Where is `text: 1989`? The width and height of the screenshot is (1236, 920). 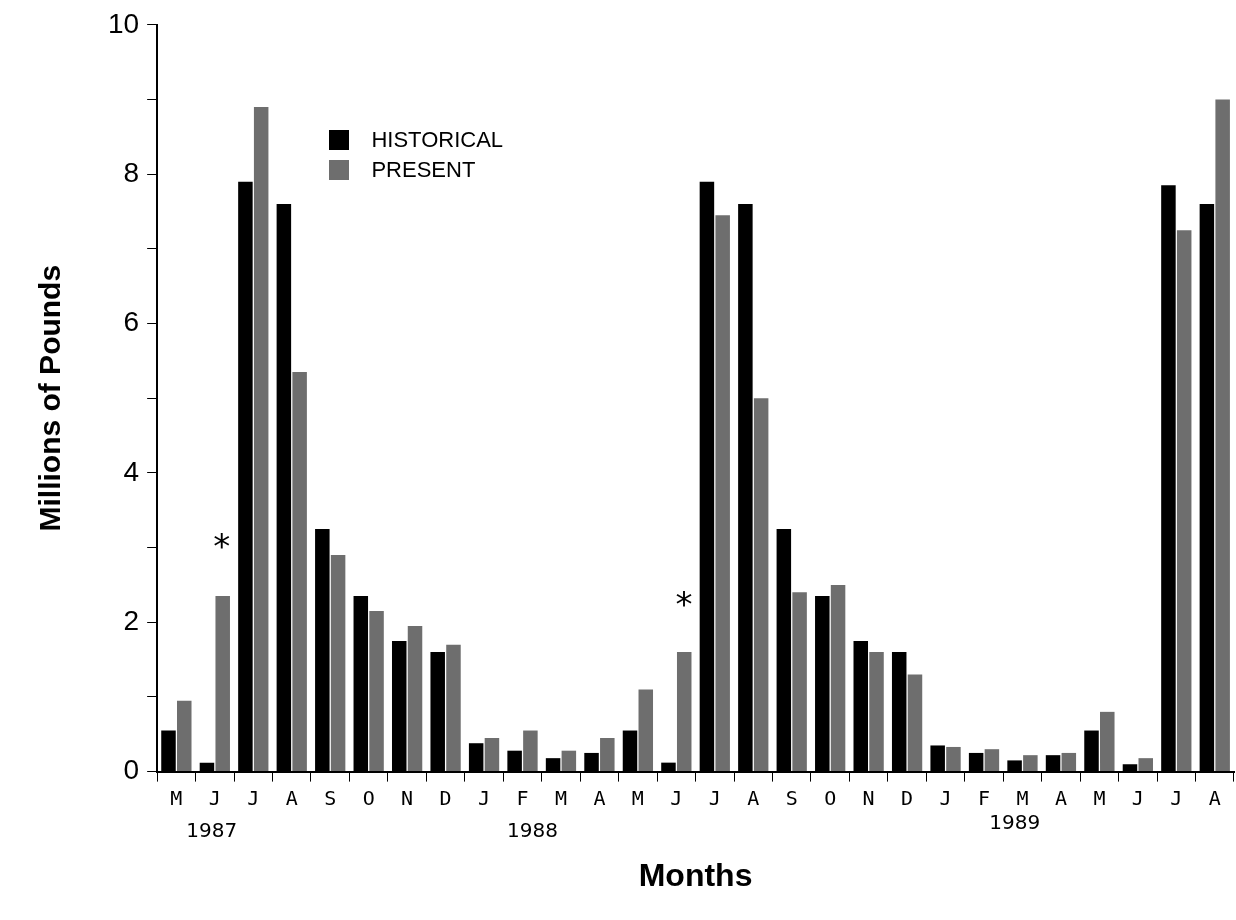 text: 1989 is located at coordinates (1015, 821).